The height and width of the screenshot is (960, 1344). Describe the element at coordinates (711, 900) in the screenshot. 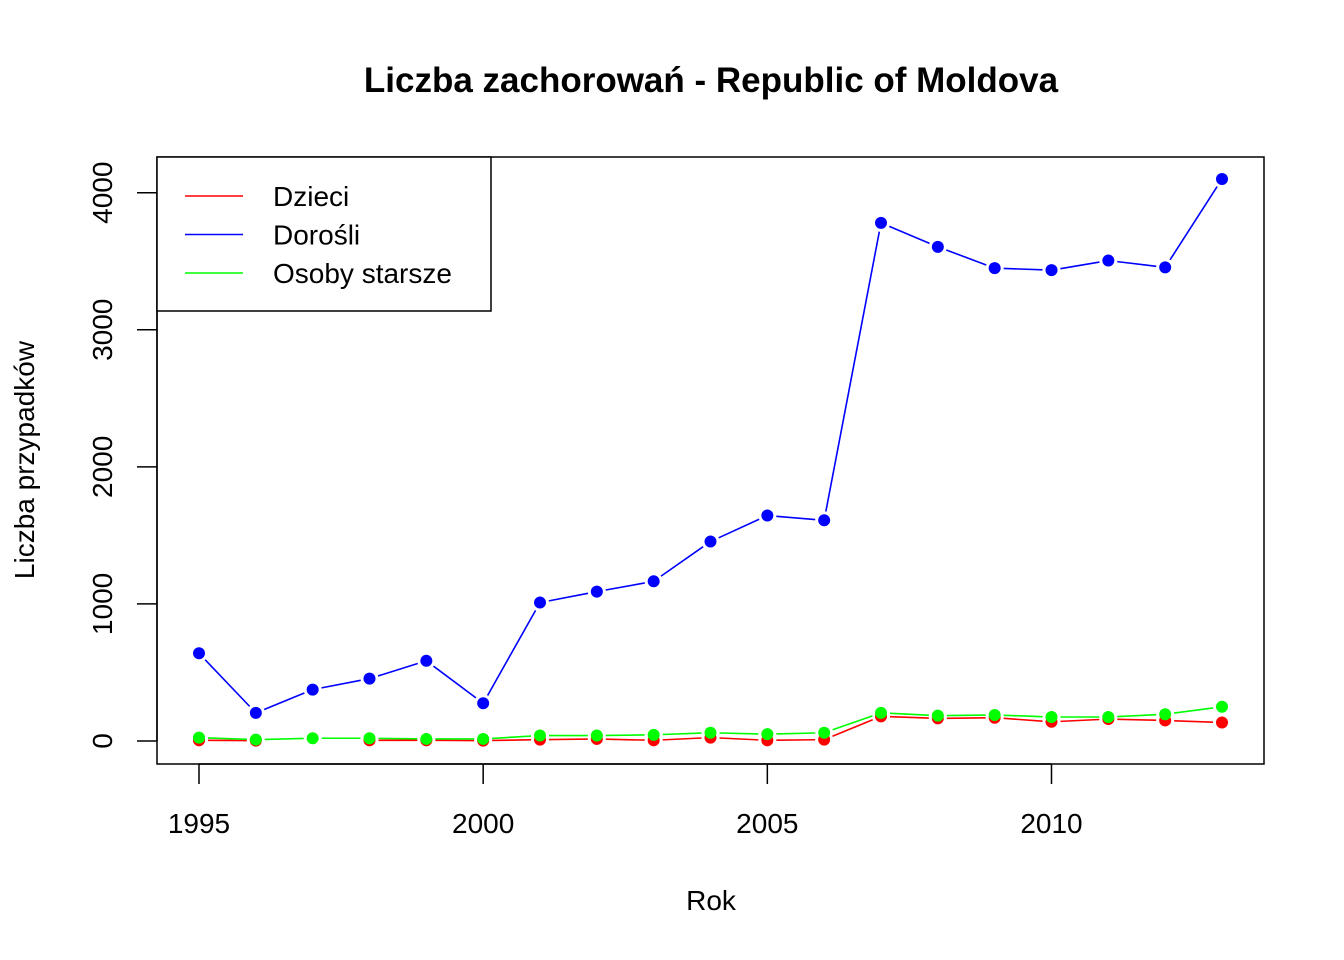

I see `x-axis-label: Rok` at that location.